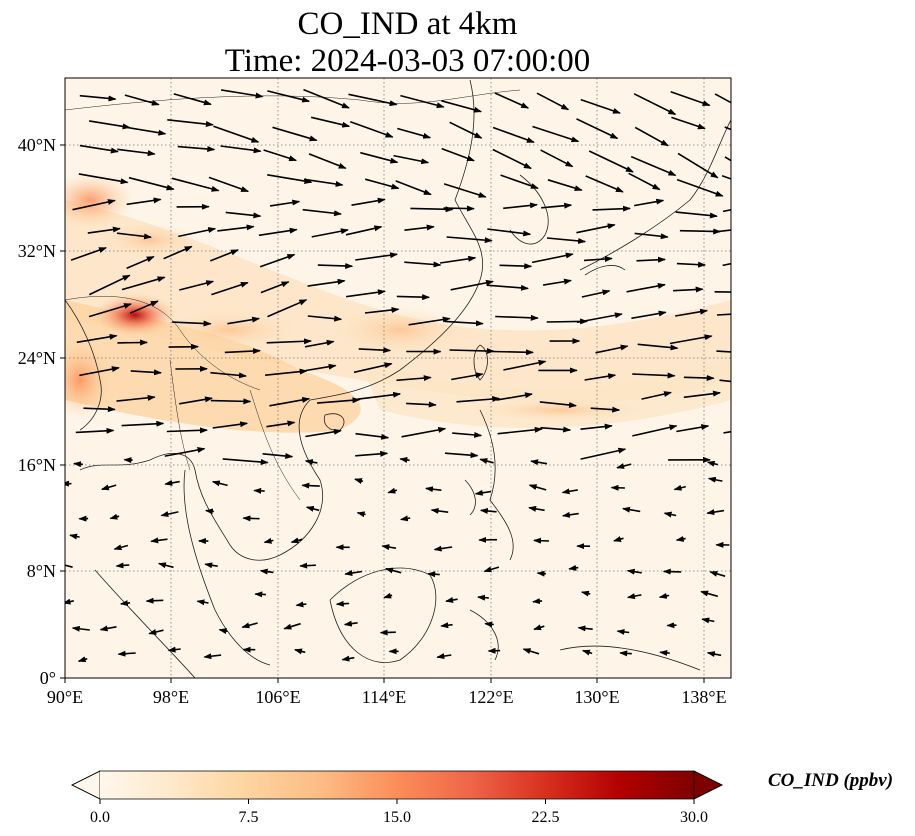 Image resolution: width=915 pixels, height=836 pixels. Describe the element at coordinates (694, 817) in the screenshot. I see `colorbar-tick-label: 30.0` at that location.